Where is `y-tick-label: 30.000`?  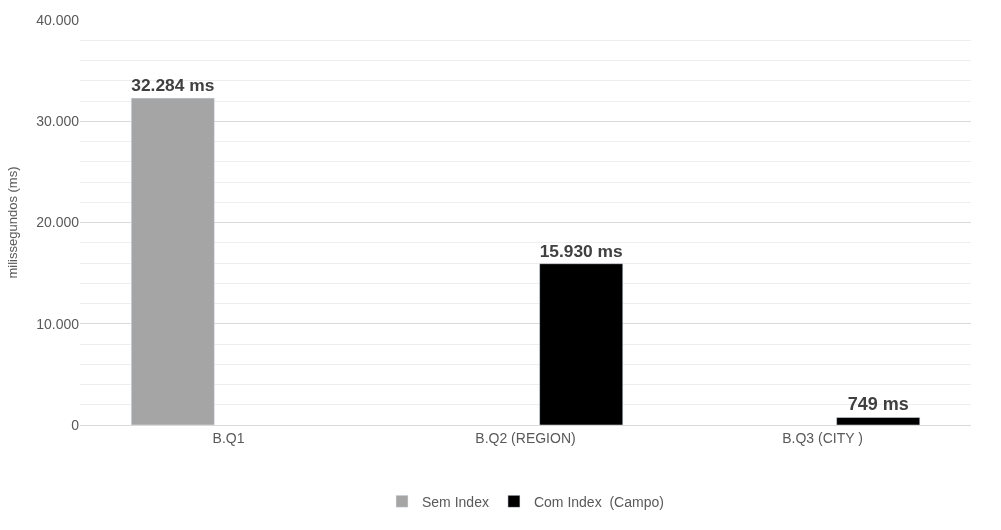 y-tick-label: 30.000 is located at coordinates (58, 121).